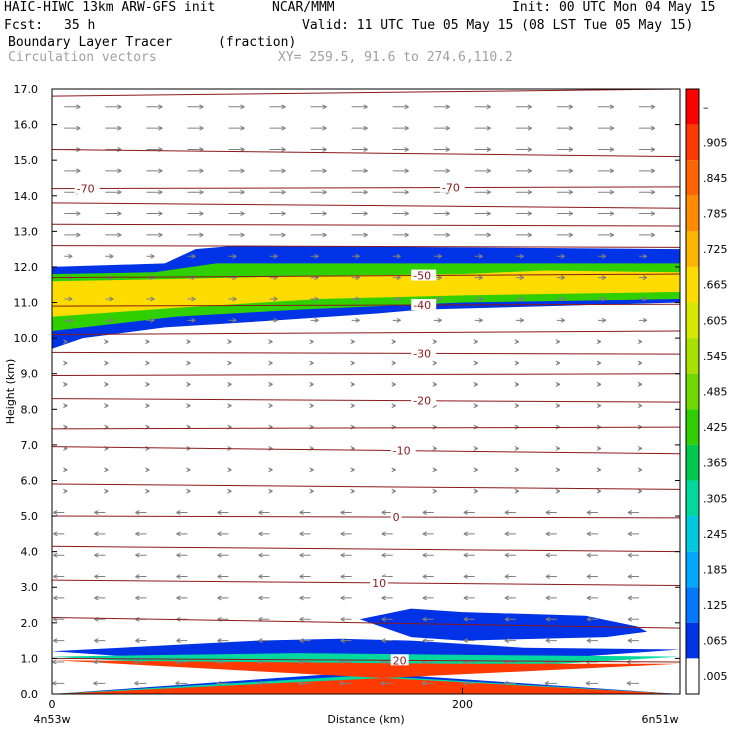 The height and width of the screenshot is (740, 740). What do you see at coordinates (30, 552) in the screenshot?
I see `y-tick-label: 4.0` at bounding box center [30, 552].